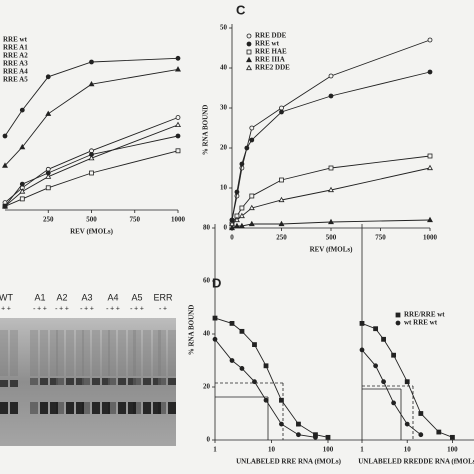 This screenshot has height=474, width=474. What do you see at coordinates (112, 297) in the screenshot?
I see `lane-label: A4` at bounding box center [112, 297].